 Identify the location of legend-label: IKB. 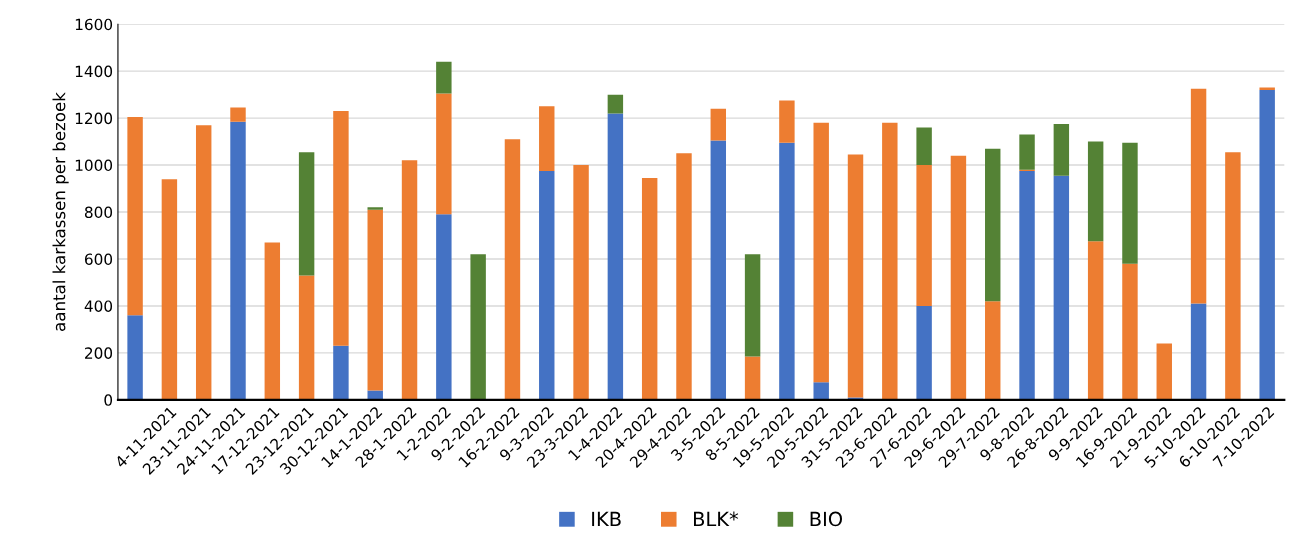
(606, 519).